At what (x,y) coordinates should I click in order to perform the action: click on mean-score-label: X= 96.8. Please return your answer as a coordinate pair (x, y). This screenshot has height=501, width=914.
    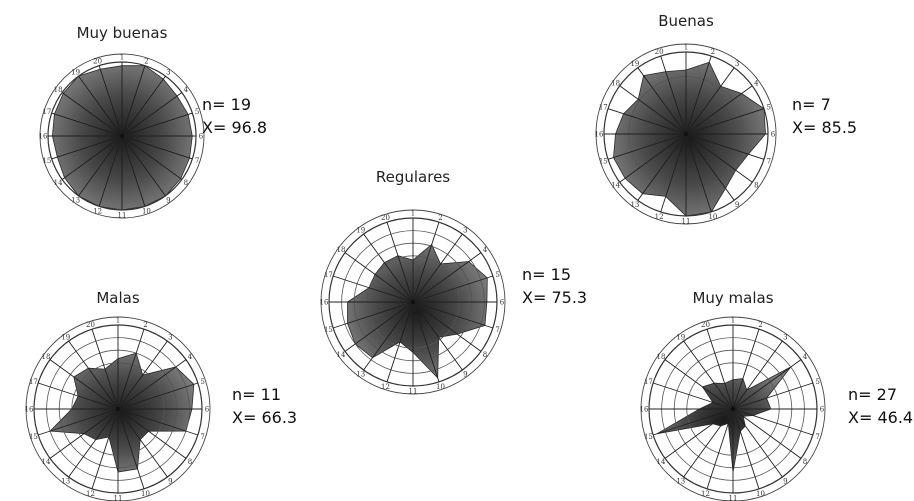
    Looking at the image, I should click on (234, 127).